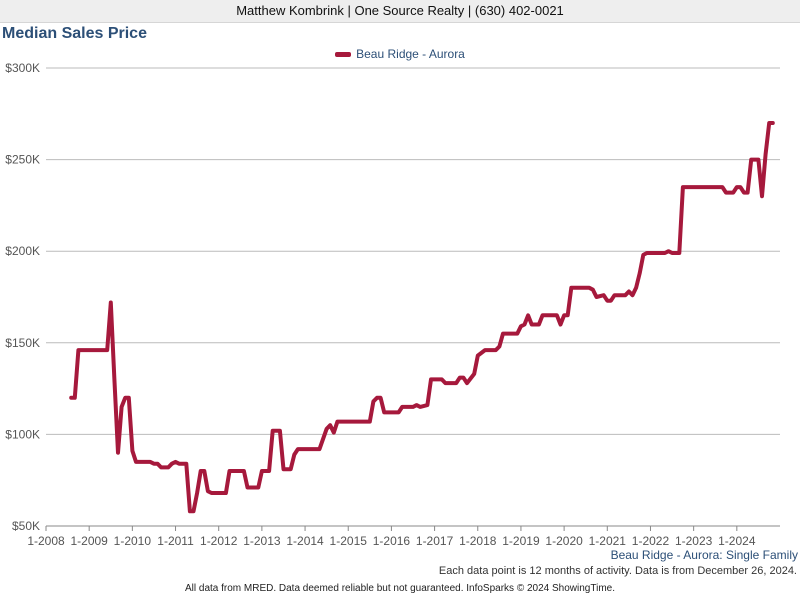 The width and height of the screenshot is (800, 600). I want to click on x-tick-label: 1-2015, so click(349, 541).